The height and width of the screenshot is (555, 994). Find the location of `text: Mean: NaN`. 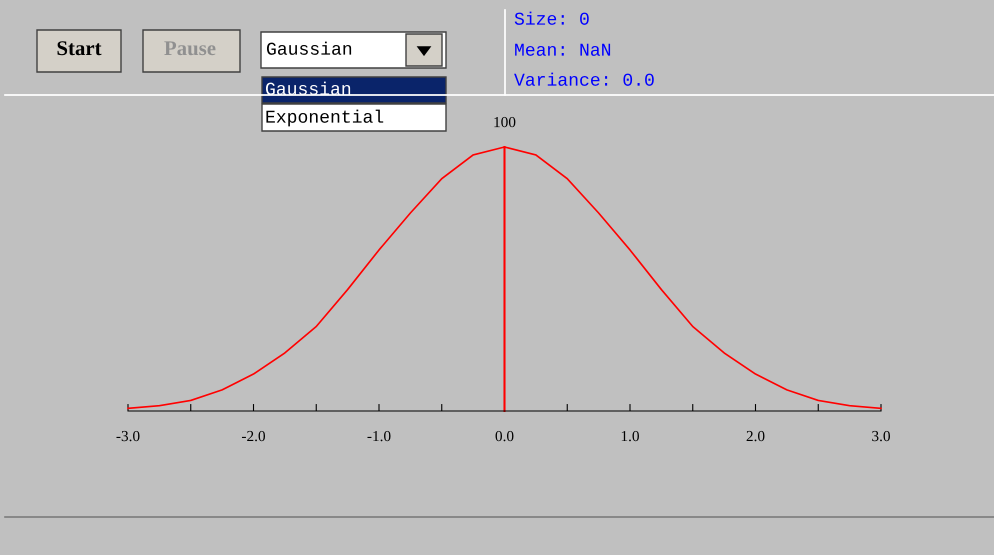

text: Mean: NaN is located at coordinates (562, 50).